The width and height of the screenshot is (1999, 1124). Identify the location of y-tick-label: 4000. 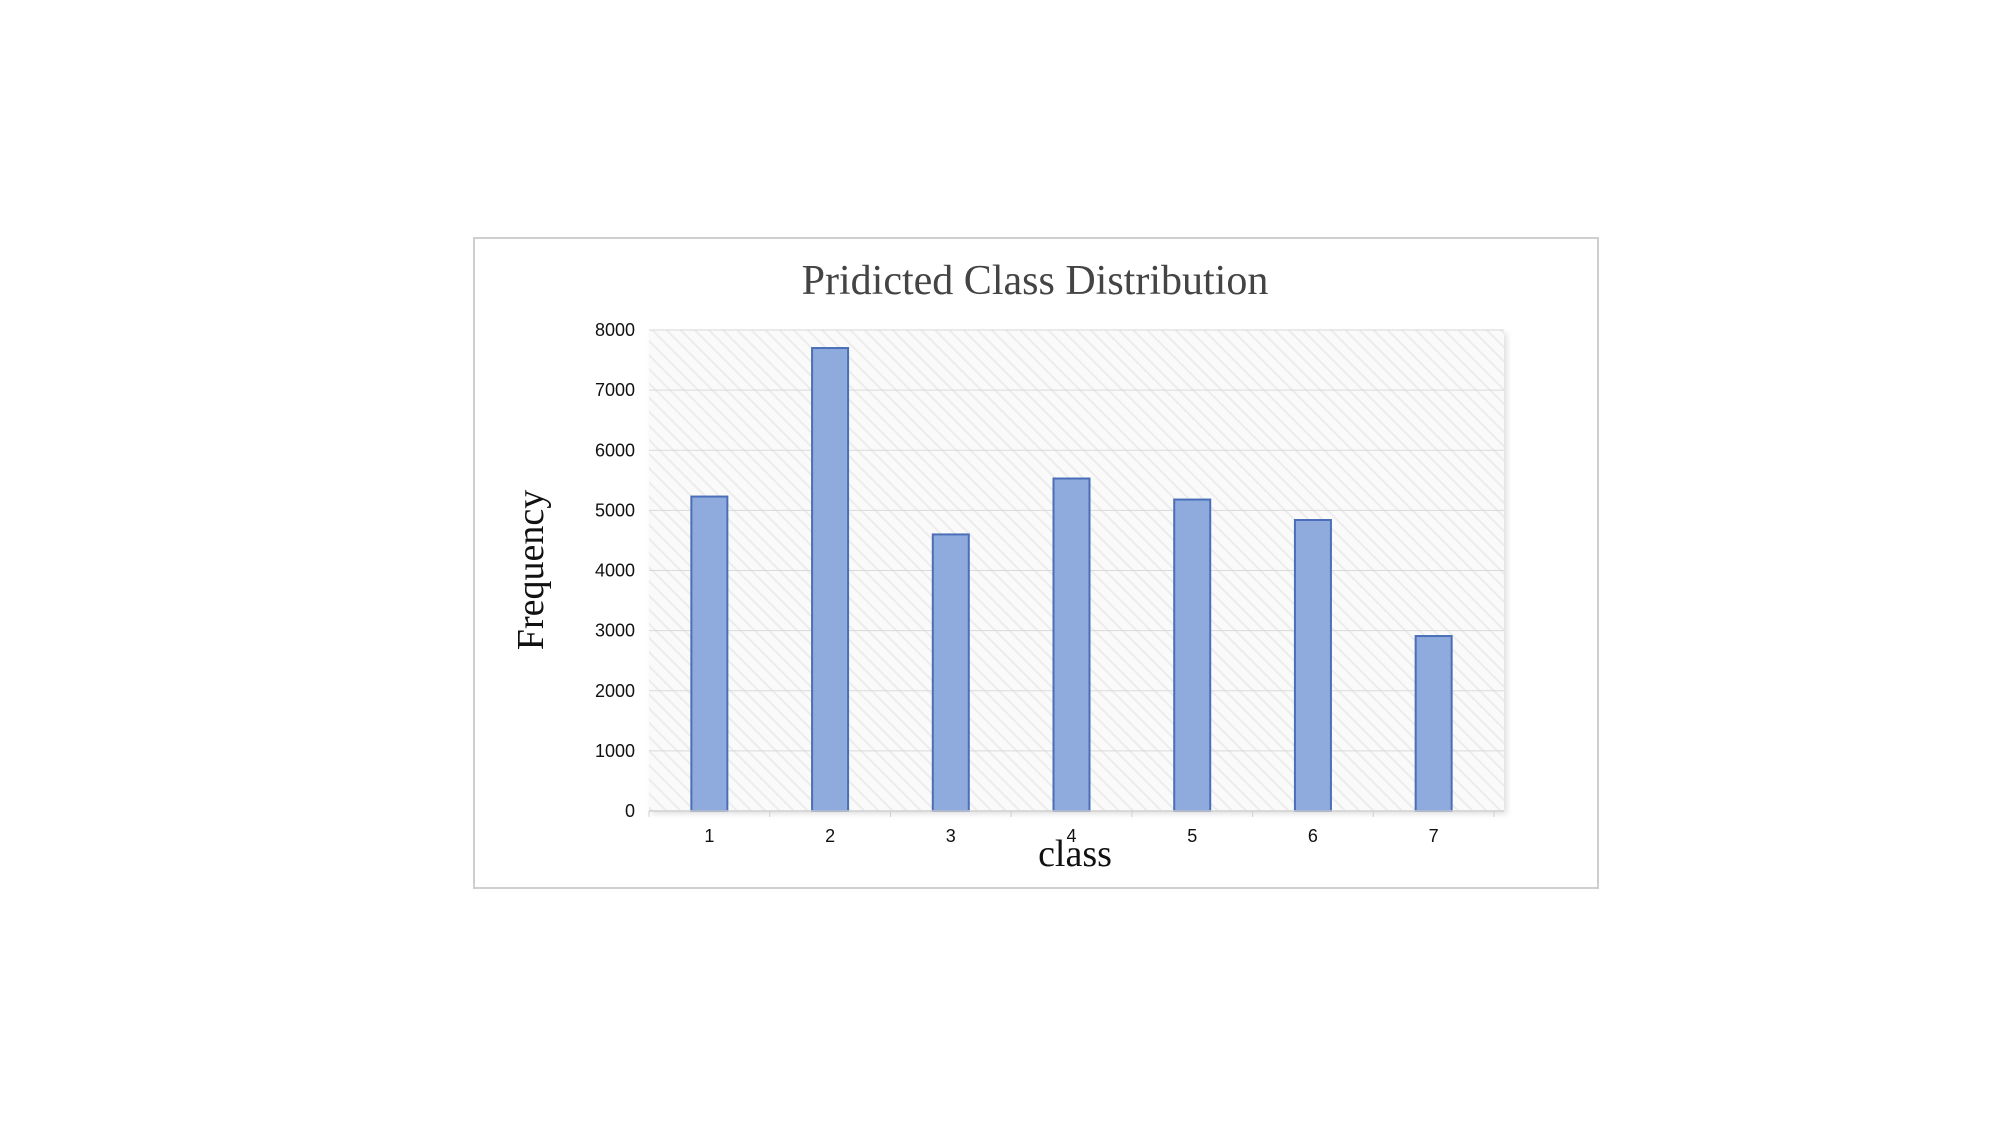
(615, 571).